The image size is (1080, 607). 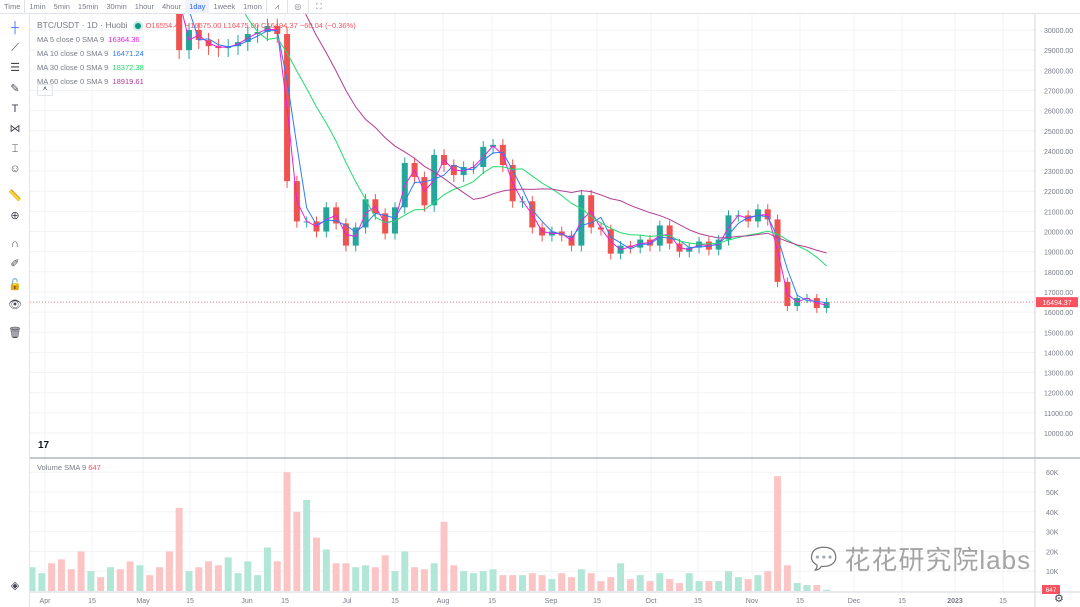 I want to click on timeframe-1day: 1day, so click(x=197, y=7).